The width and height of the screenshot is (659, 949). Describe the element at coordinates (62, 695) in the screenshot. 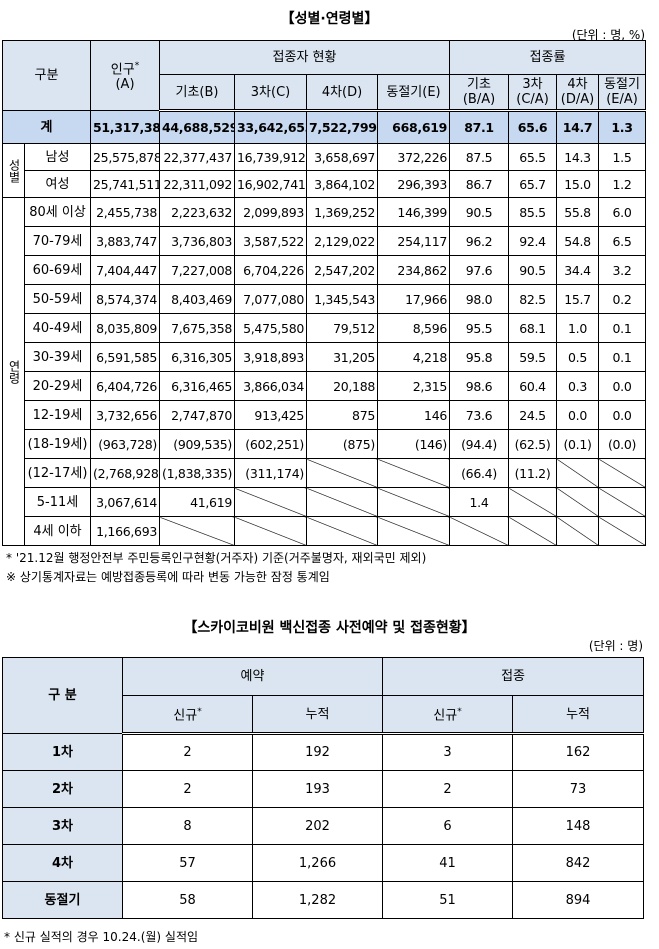

I see `header-cell: 구 분` at that location.